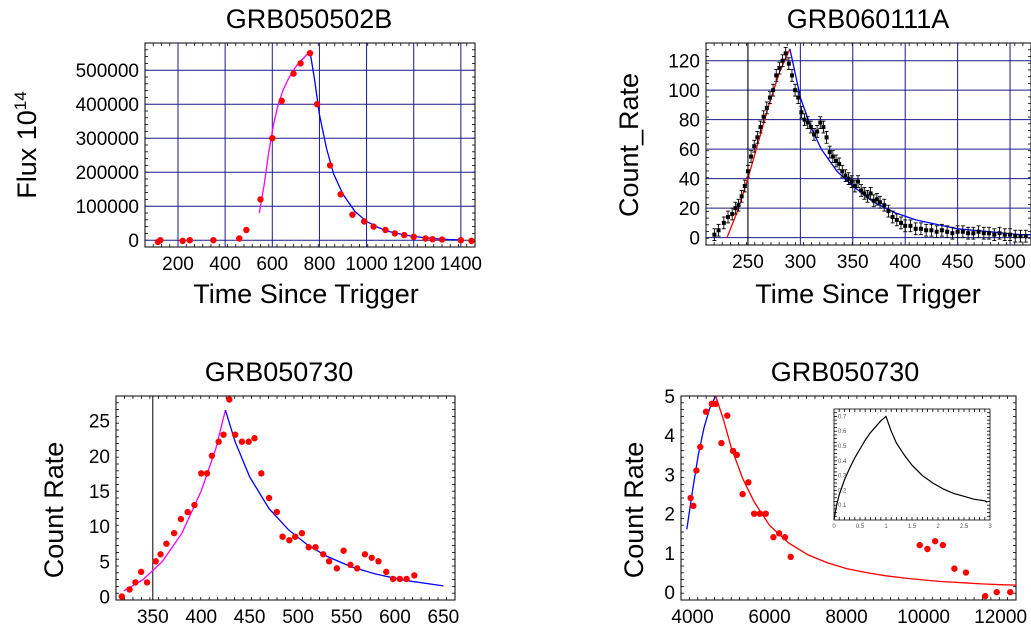  What do you see at coordinates (801, 262) in the screenshot?
I see `x-tick-label: 300` at bounding box center [801, 262].